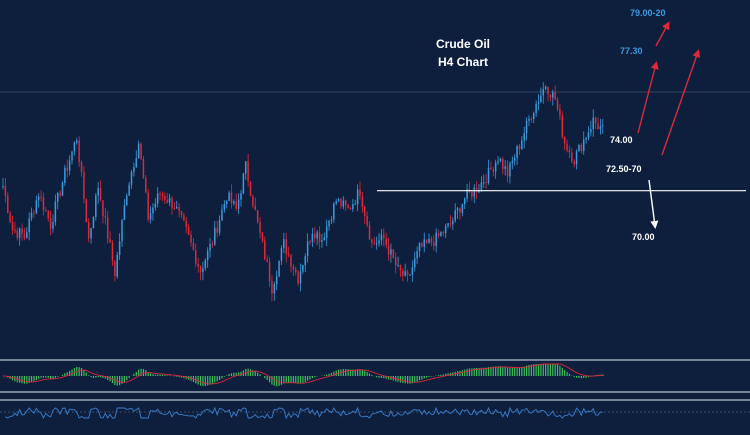 The width and height of the screenshot is (750, 435). I want to click on level-label-72-50: 72.50-70, so click(624, 169).